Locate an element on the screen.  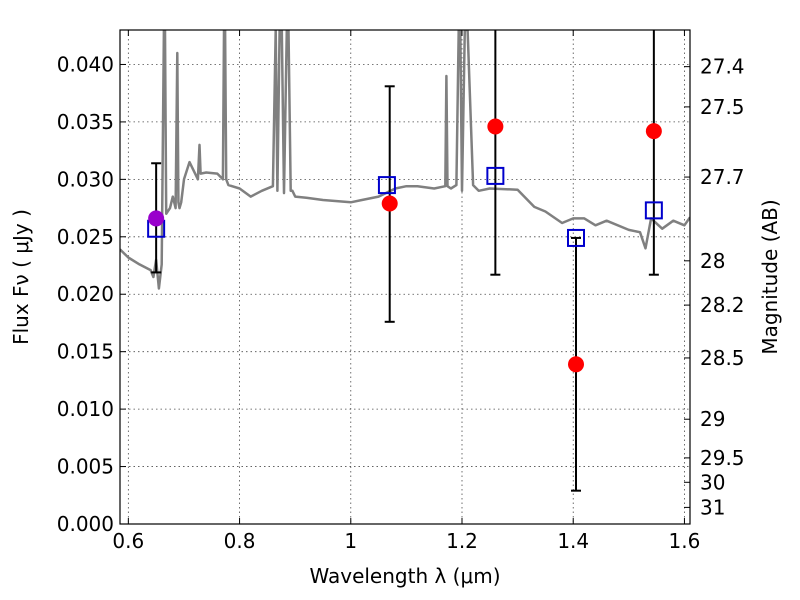
y-tick-label: 0.010 is located at coordinates (85, 409).